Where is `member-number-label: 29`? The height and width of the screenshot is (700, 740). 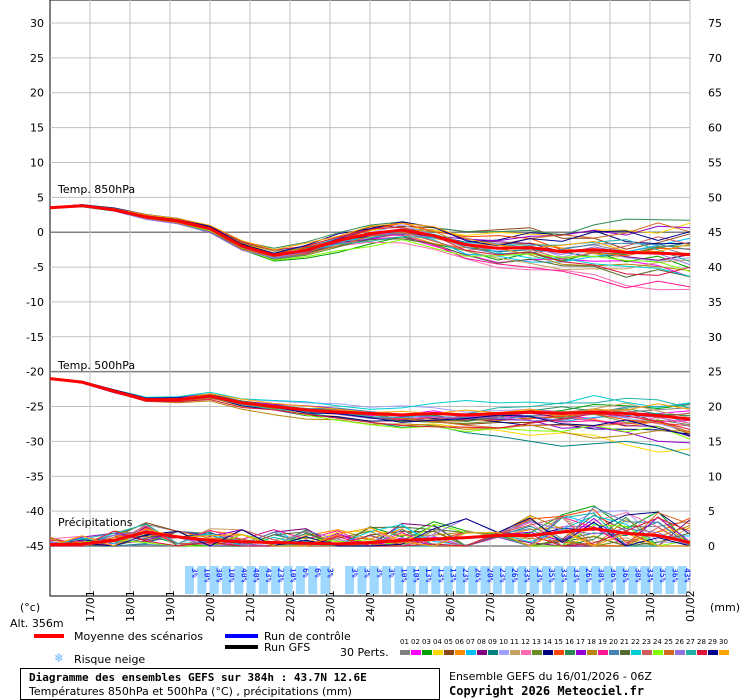
member-number-label: 29 is located at coordinates (712, 642).